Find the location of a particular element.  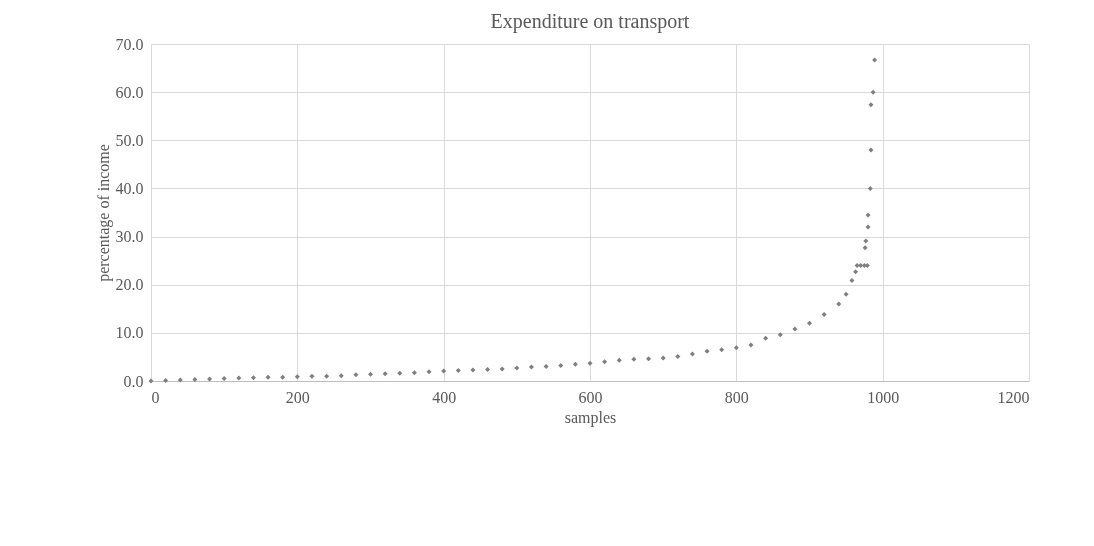

y-tick-label: 20.0 is located at coordinates (129, 285).